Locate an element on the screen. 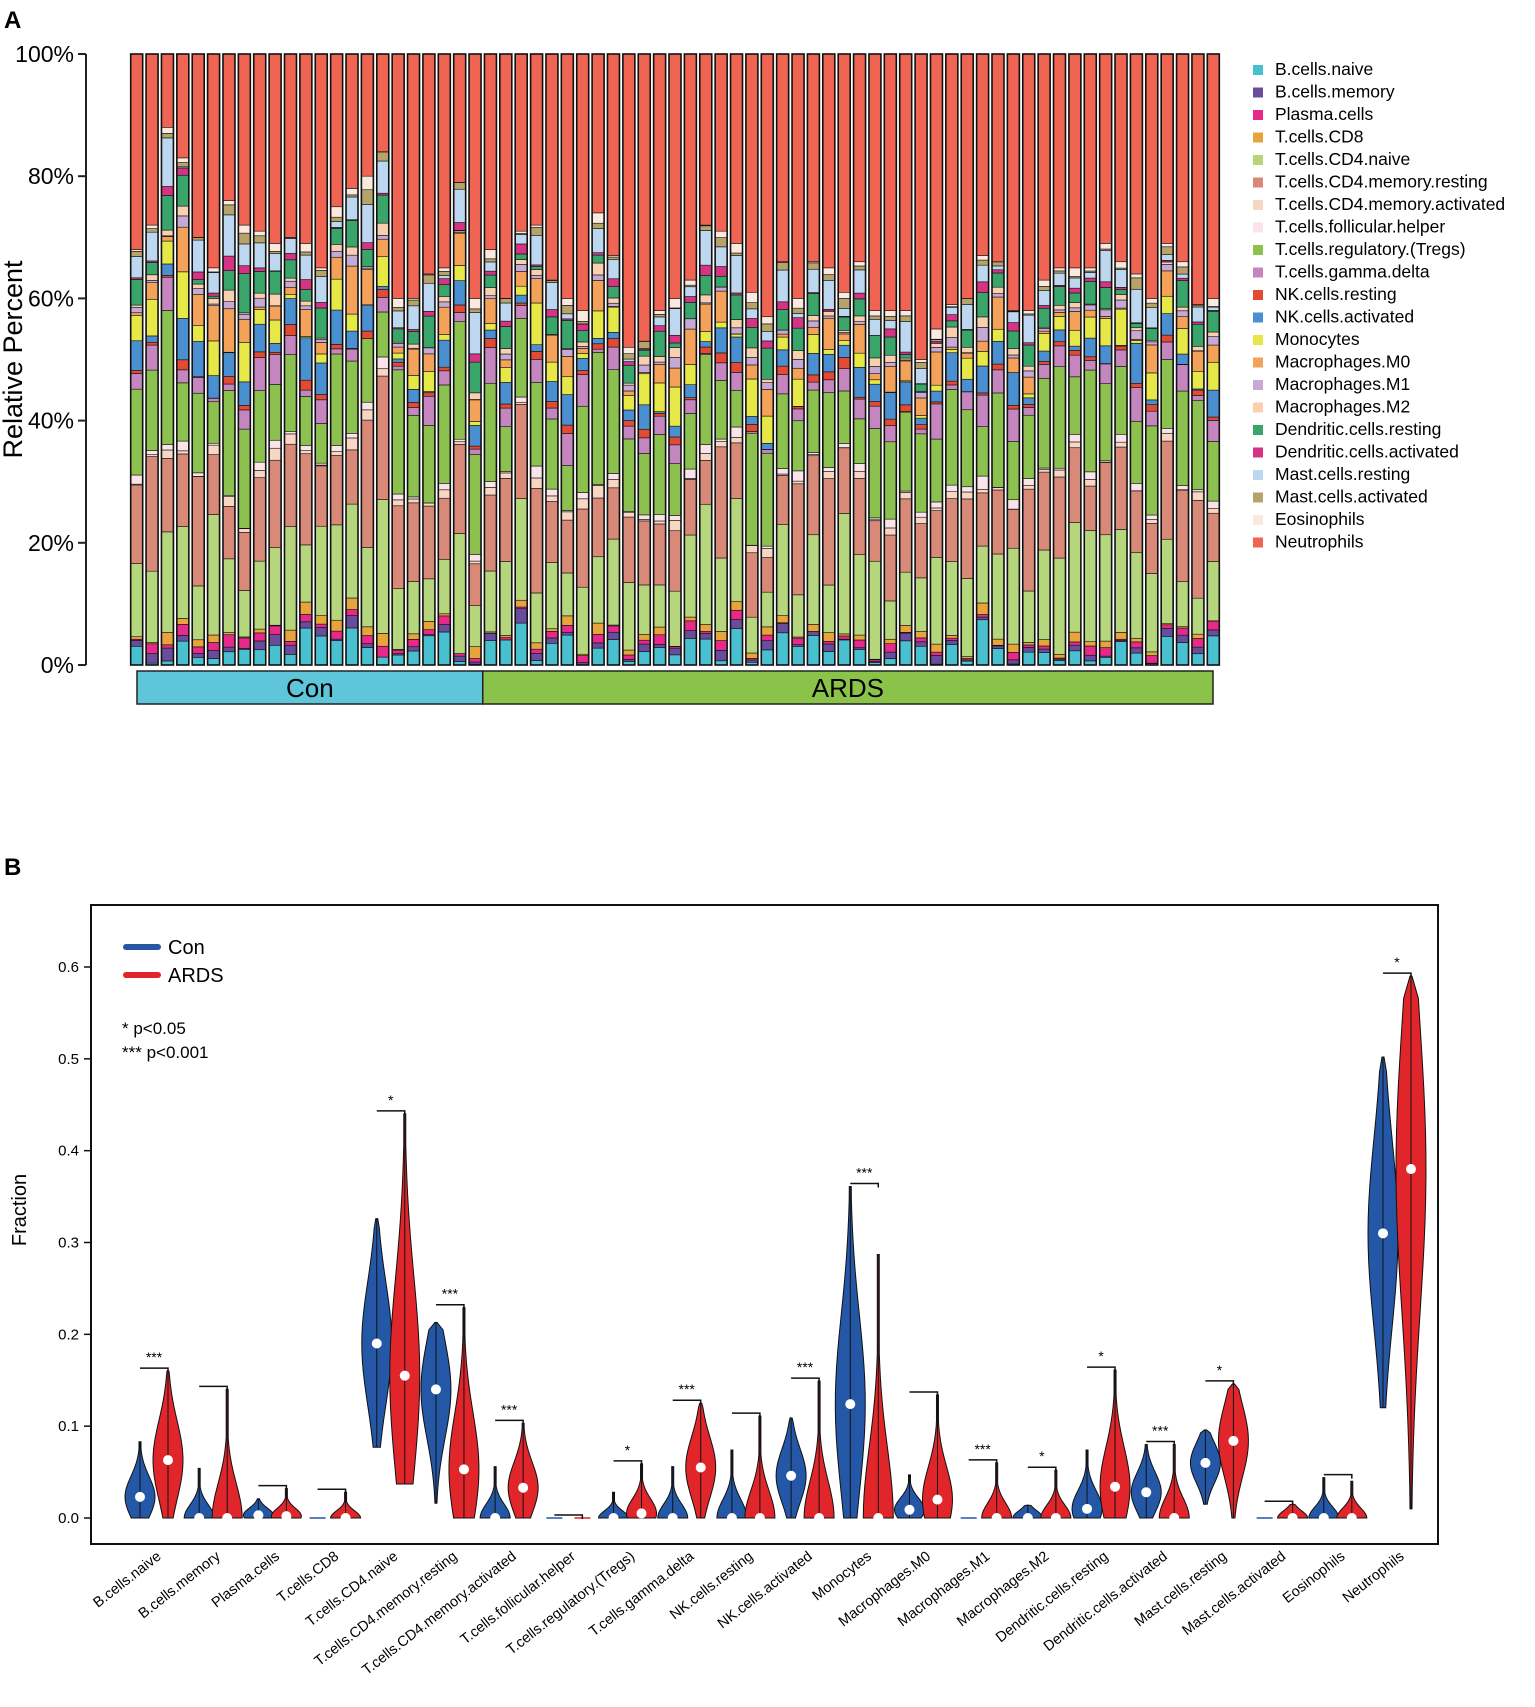 This screenshot has height=1707, width=1535. legend-label: T.cells.gamma.delta is located at coordinates (1352, 272).